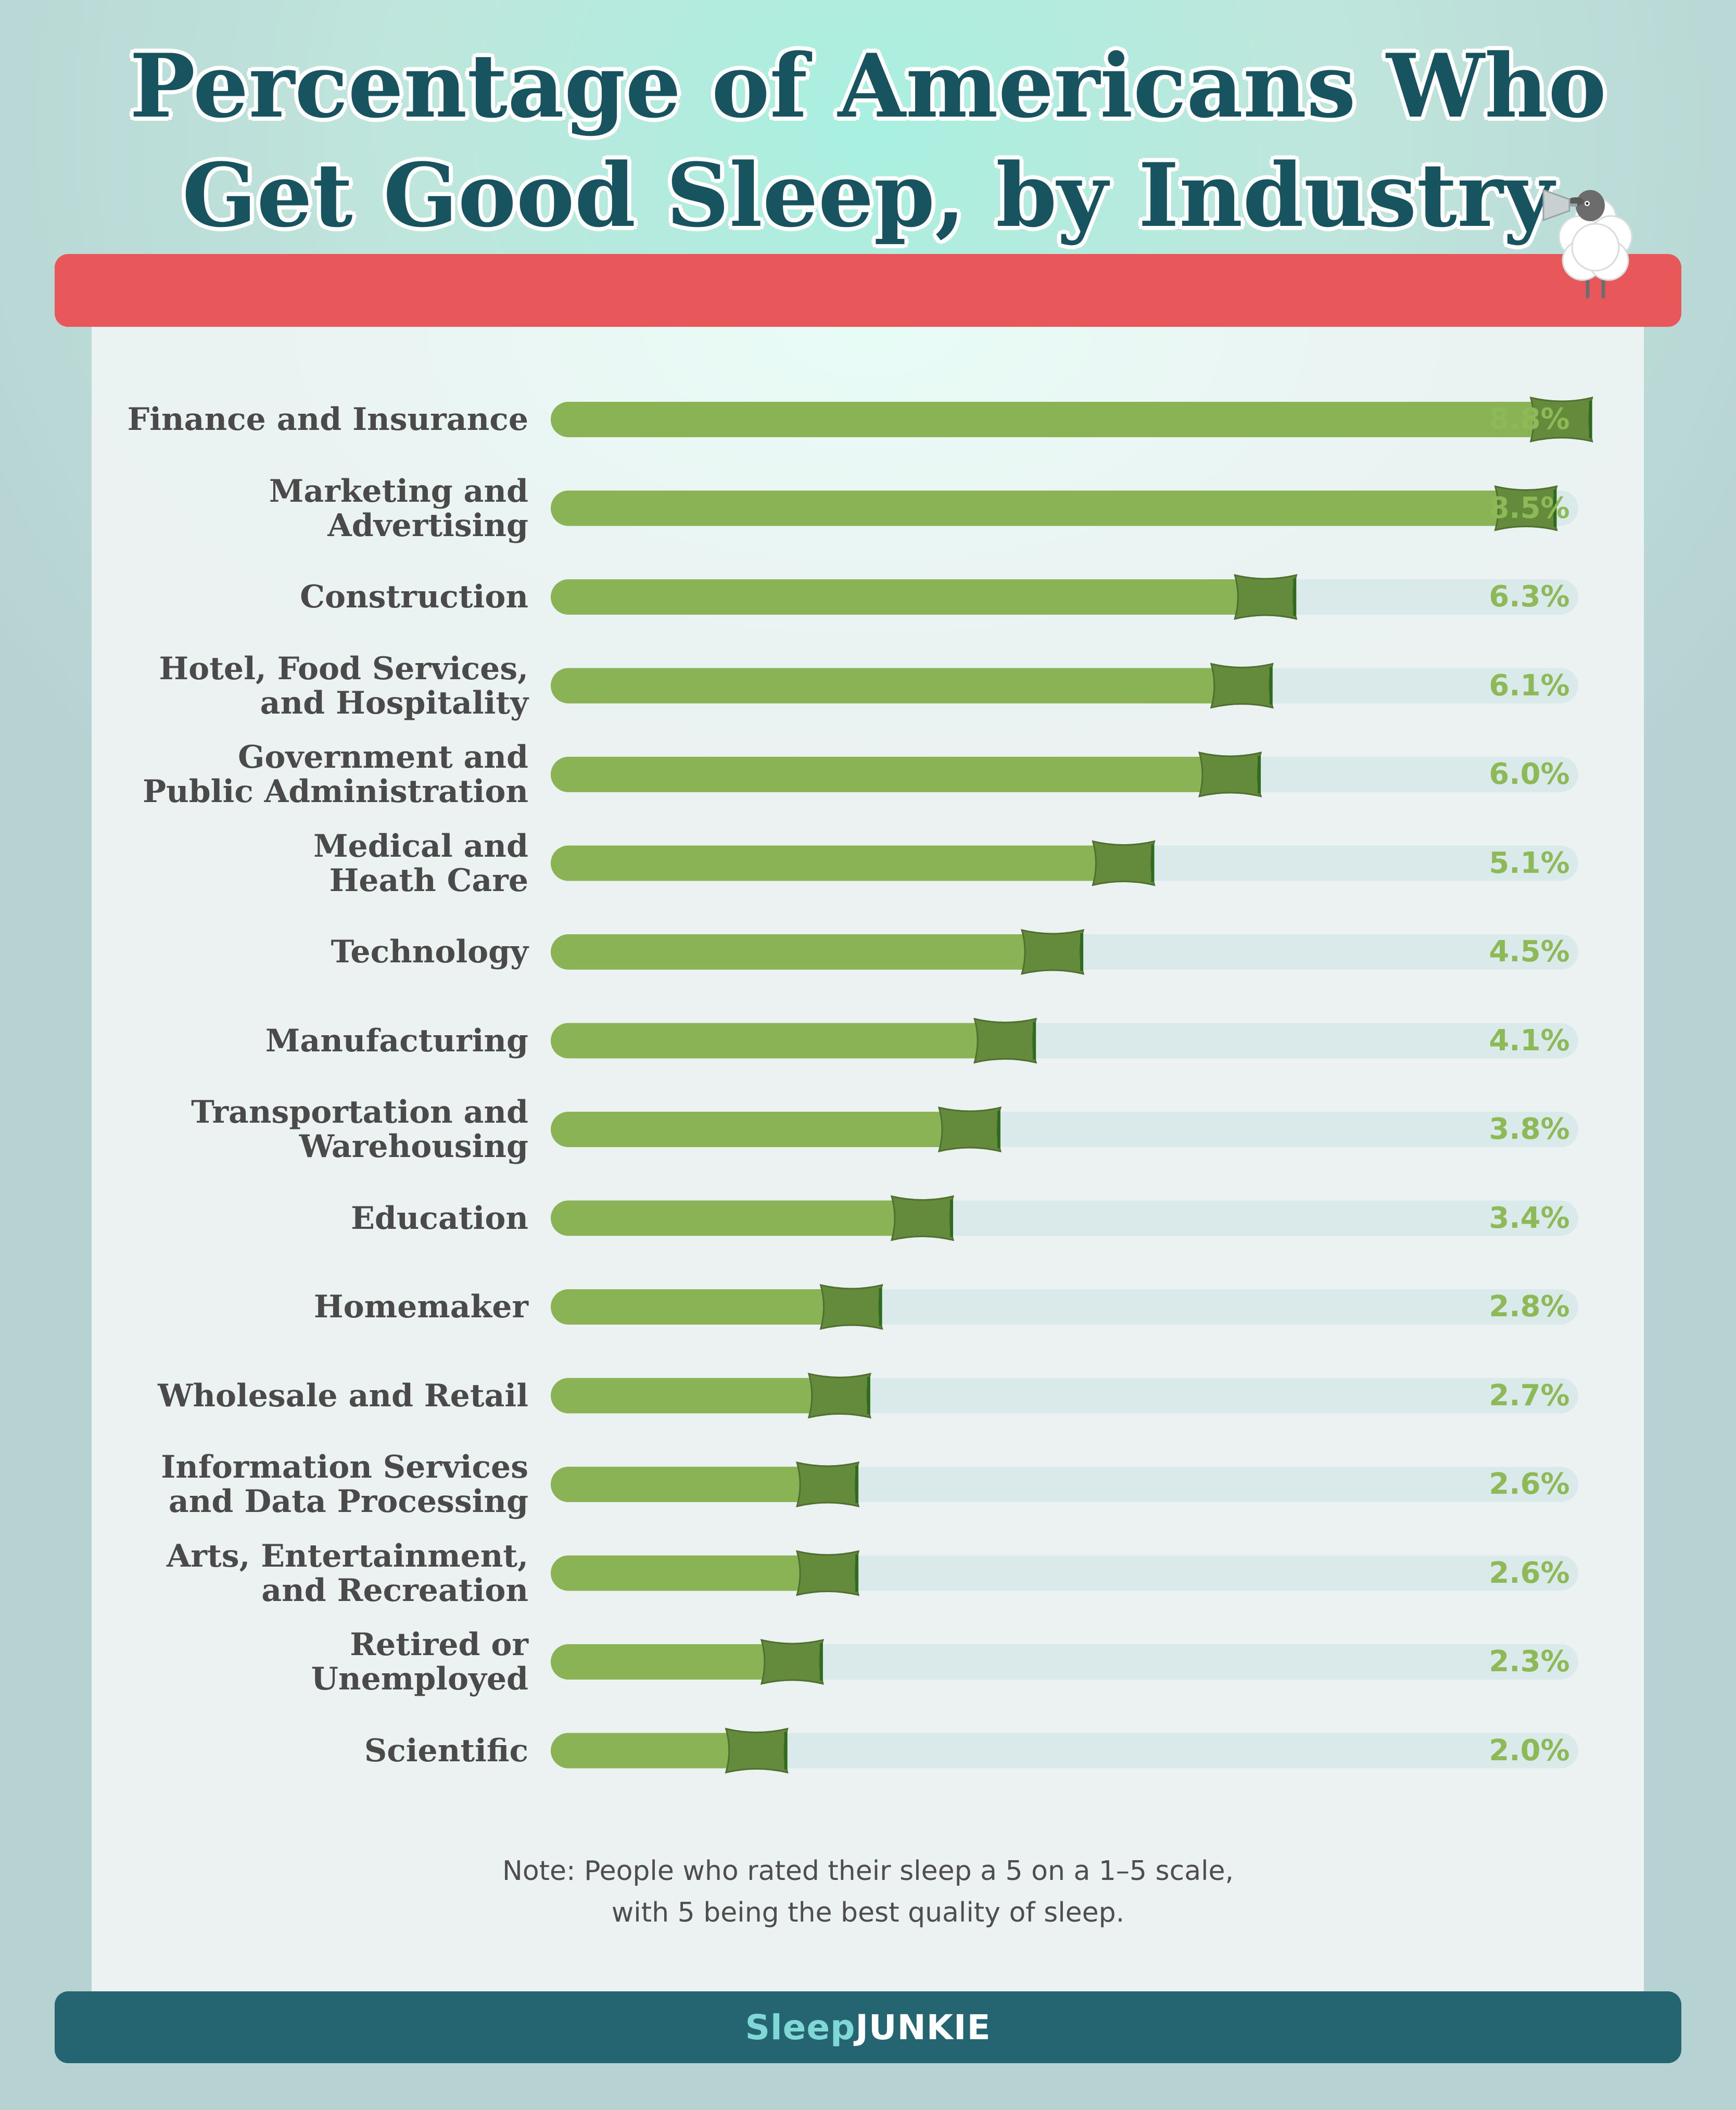 The width and height of the screenshot is (1736, 2110). I want to click on category-label: Manufacturing, so click(294, 1041).